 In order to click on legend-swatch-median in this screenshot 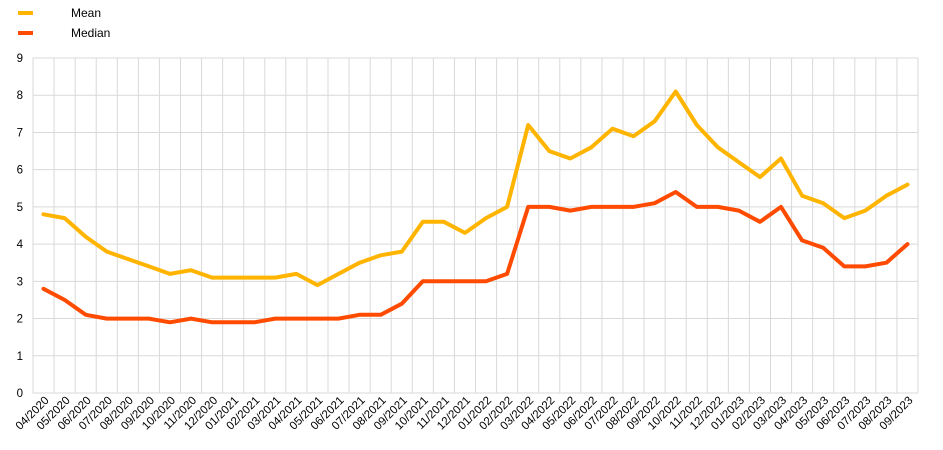, I will do `click(25, 33)`.